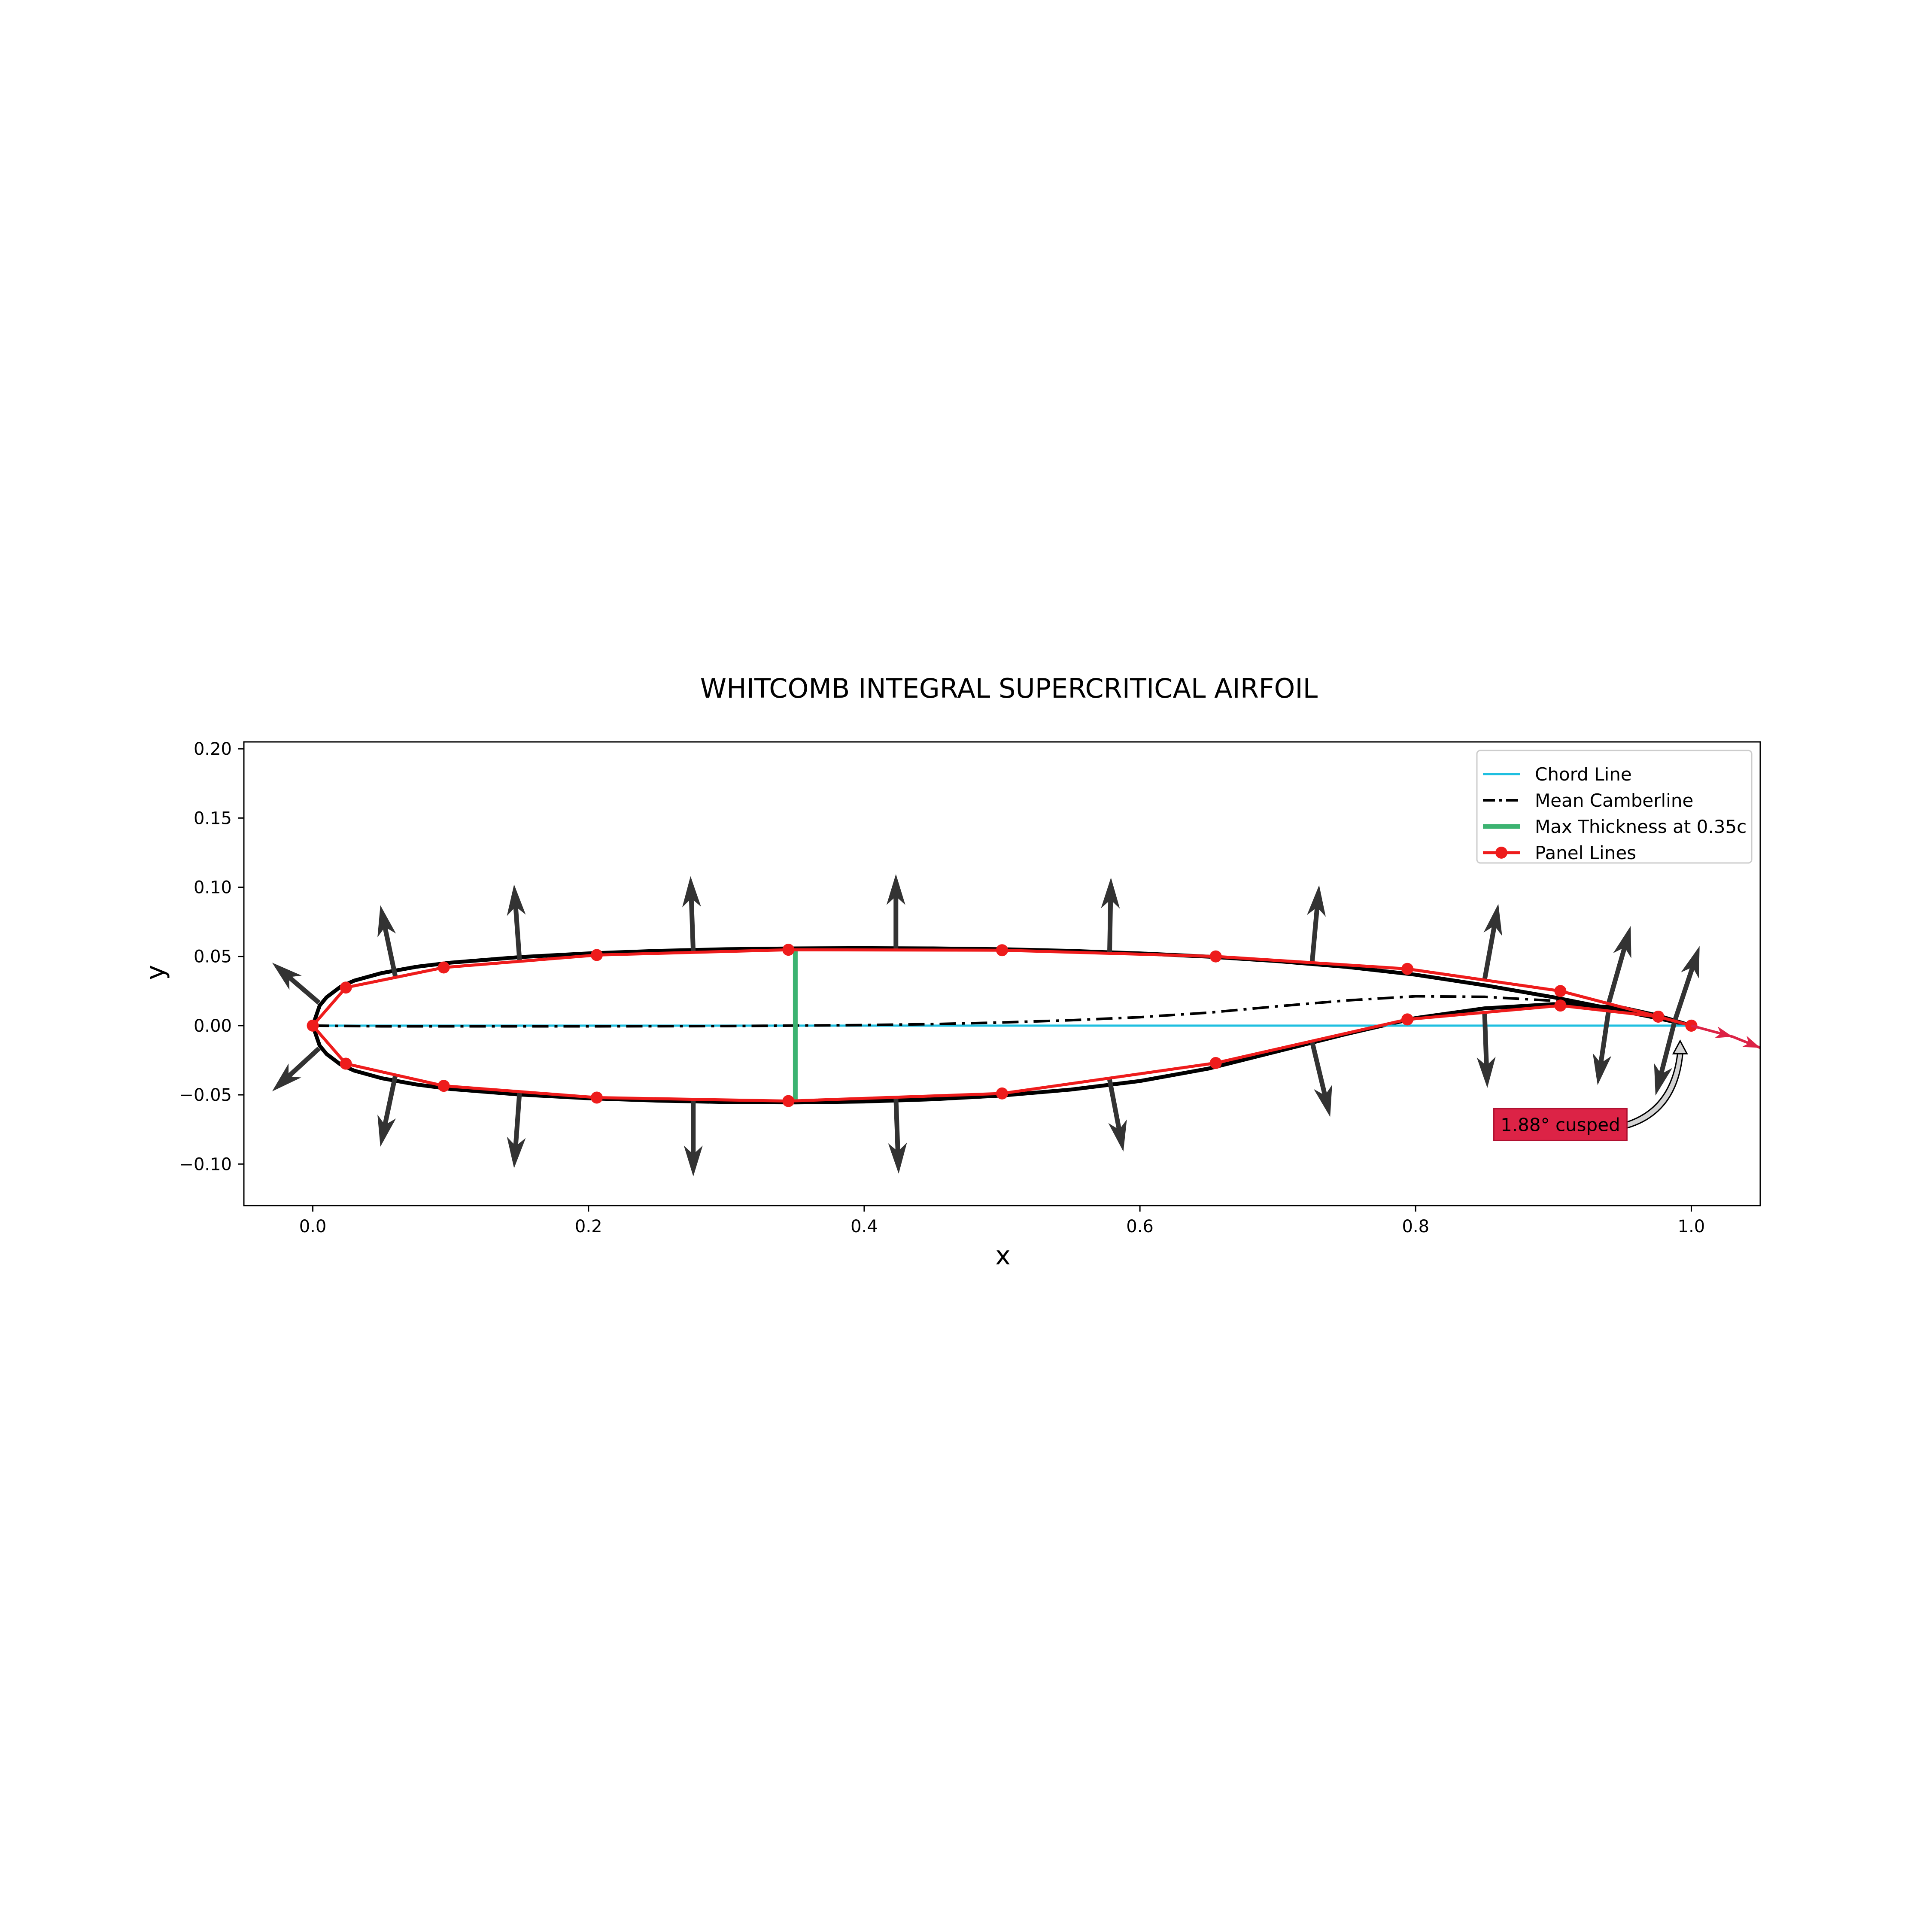 The image size is (1932, 1932). Describe the element at coordinates (1583, 775) in the screenshot. I see `legend-label: Chord Line` at that location.